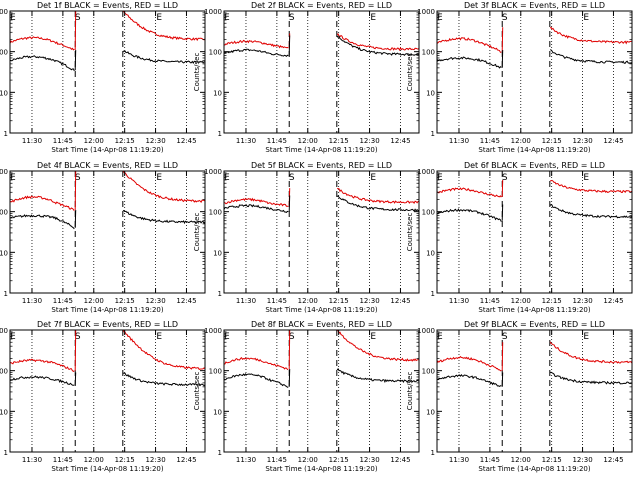 This screenshot has height=480, width=640. Describe the element at coordinates (321, 165) in the screenshot. I see `panel-title: Det 5f BLACK = Events, RED = LLD` at that location.